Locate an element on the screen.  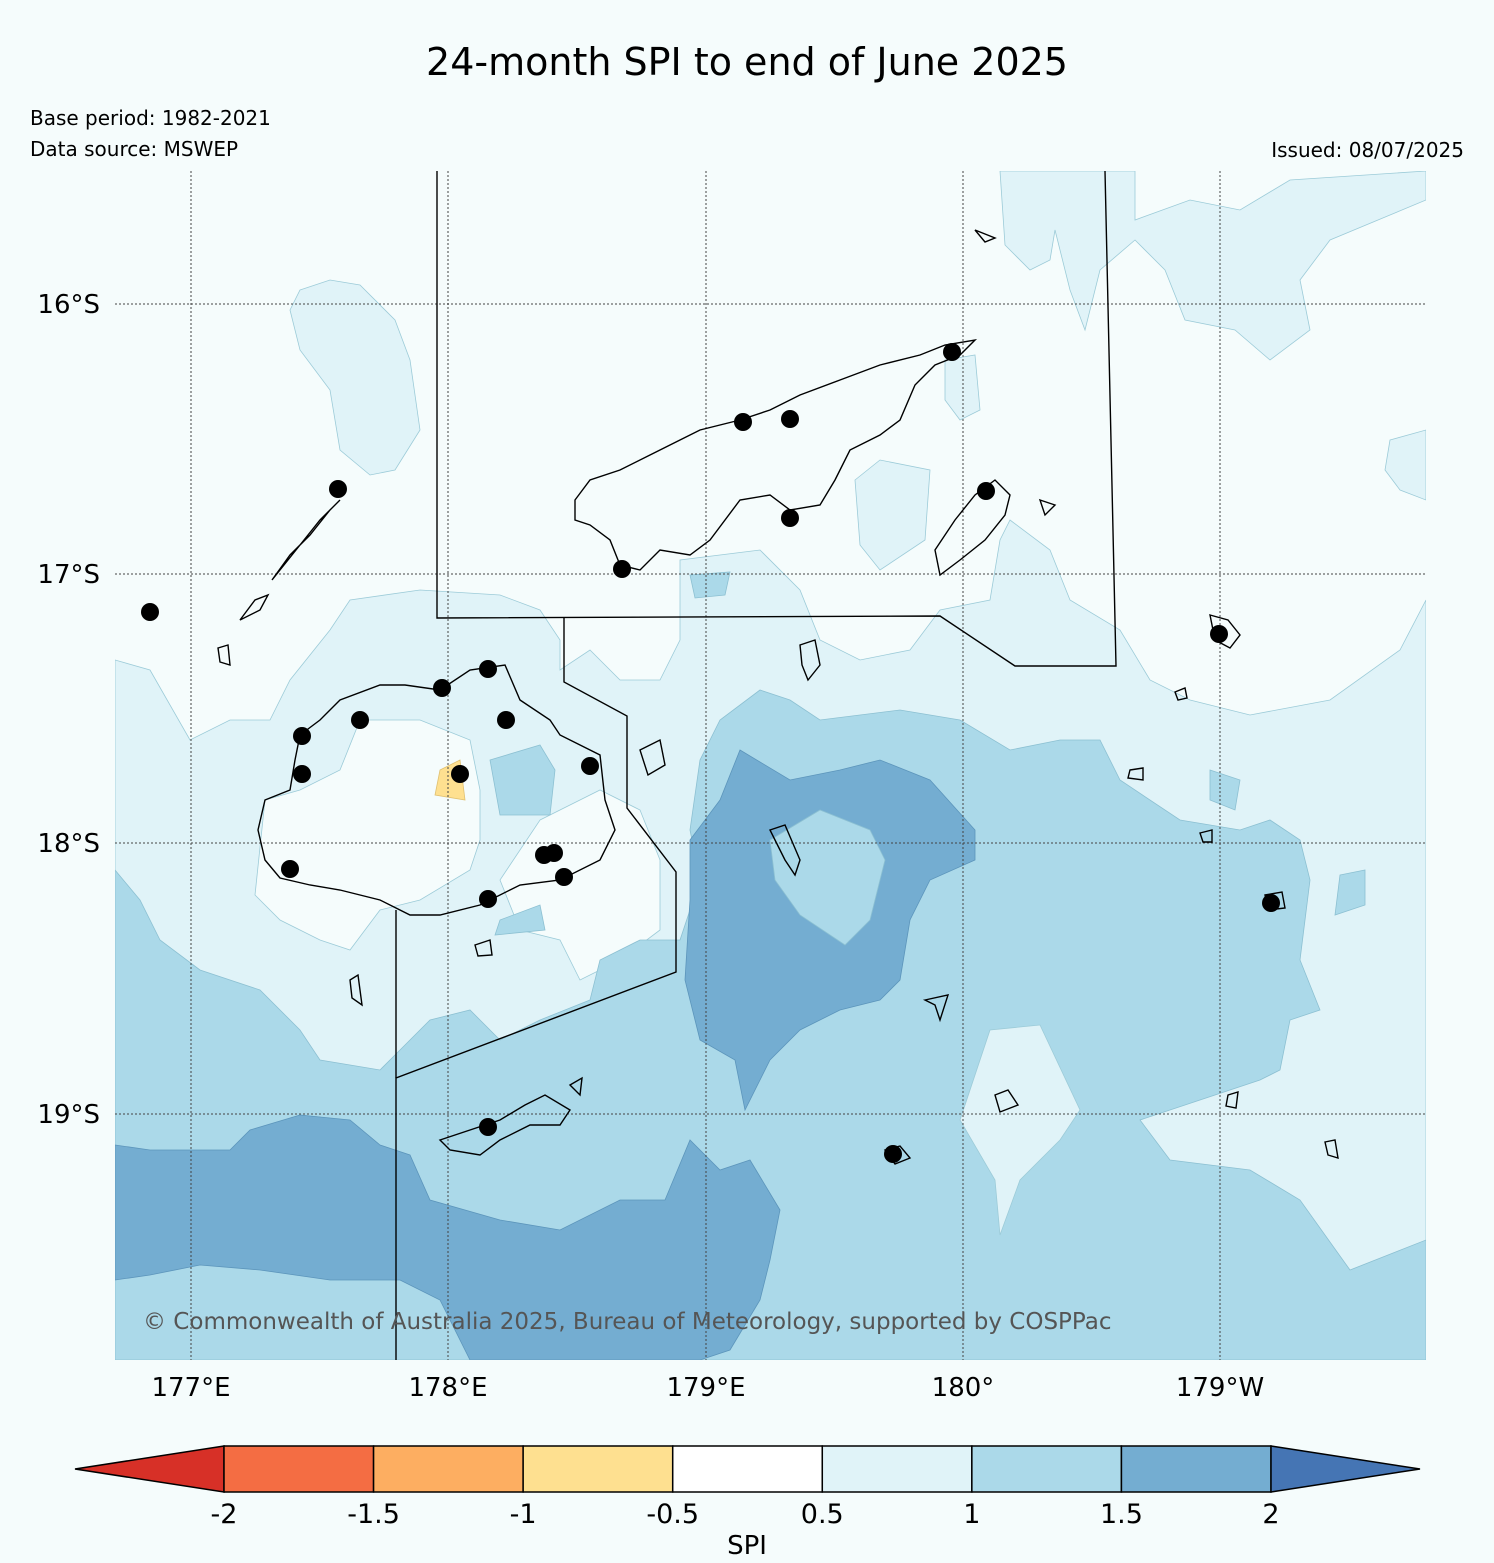
colorbar-tick-label: 0.5 is located at coordinates (822, 1514).